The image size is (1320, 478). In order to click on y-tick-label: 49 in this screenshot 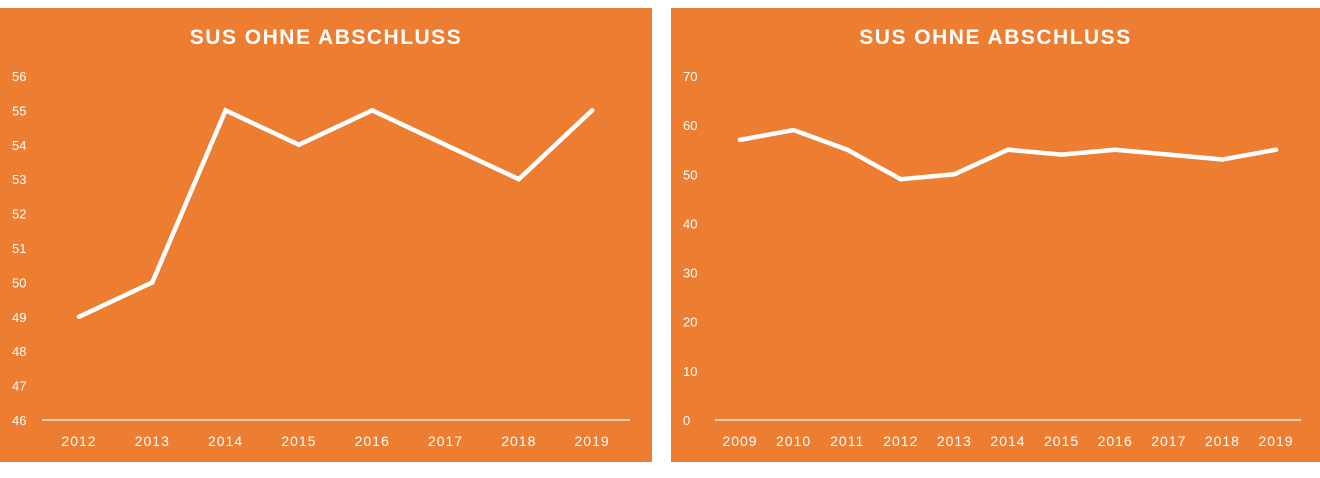, I will do `click(19, 317)`.